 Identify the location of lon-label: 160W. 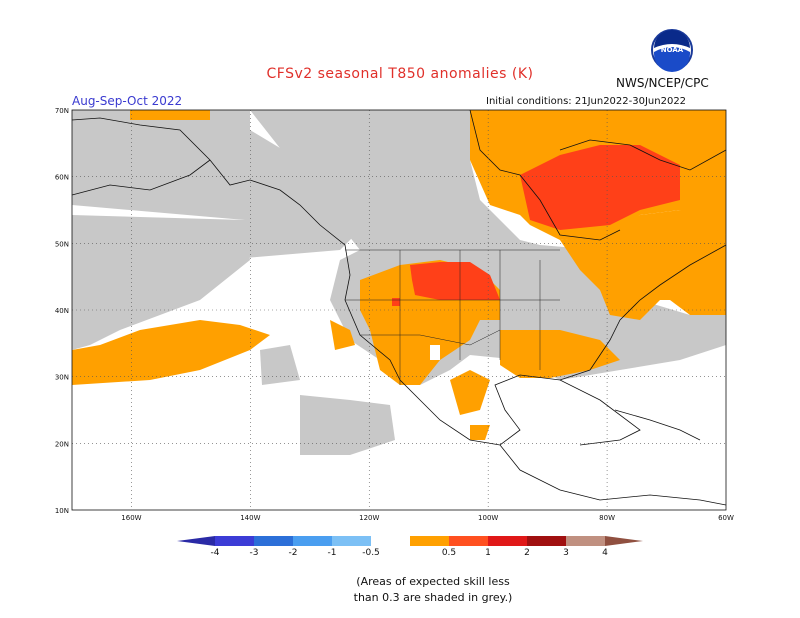
(131, 518).